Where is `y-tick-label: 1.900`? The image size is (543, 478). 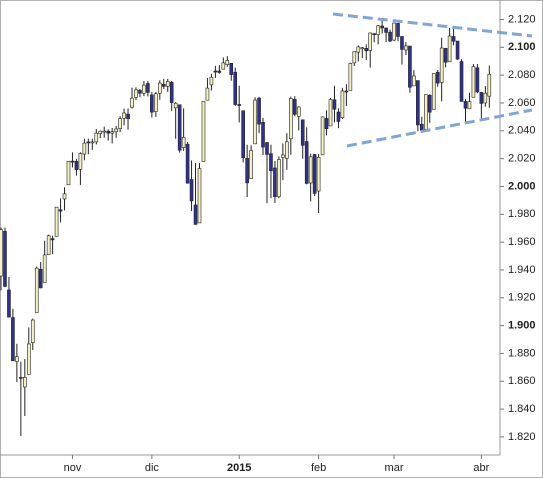 y-tick-label: 1.900 is located at coordinates (522, 326).